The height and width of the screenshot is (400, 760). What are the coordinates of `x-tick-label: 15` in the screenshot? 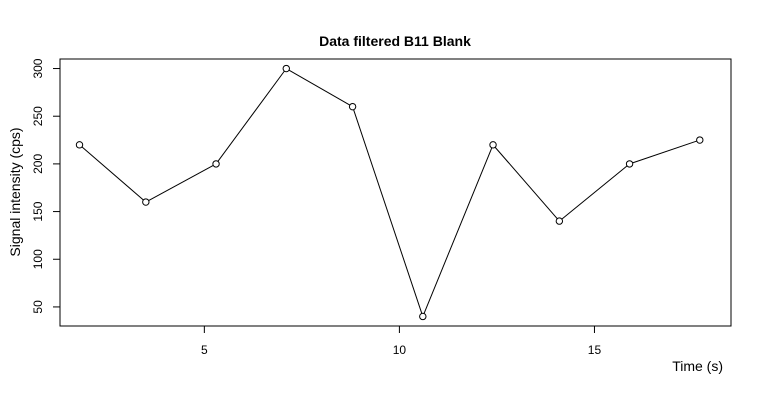 It's located at (595, 350).